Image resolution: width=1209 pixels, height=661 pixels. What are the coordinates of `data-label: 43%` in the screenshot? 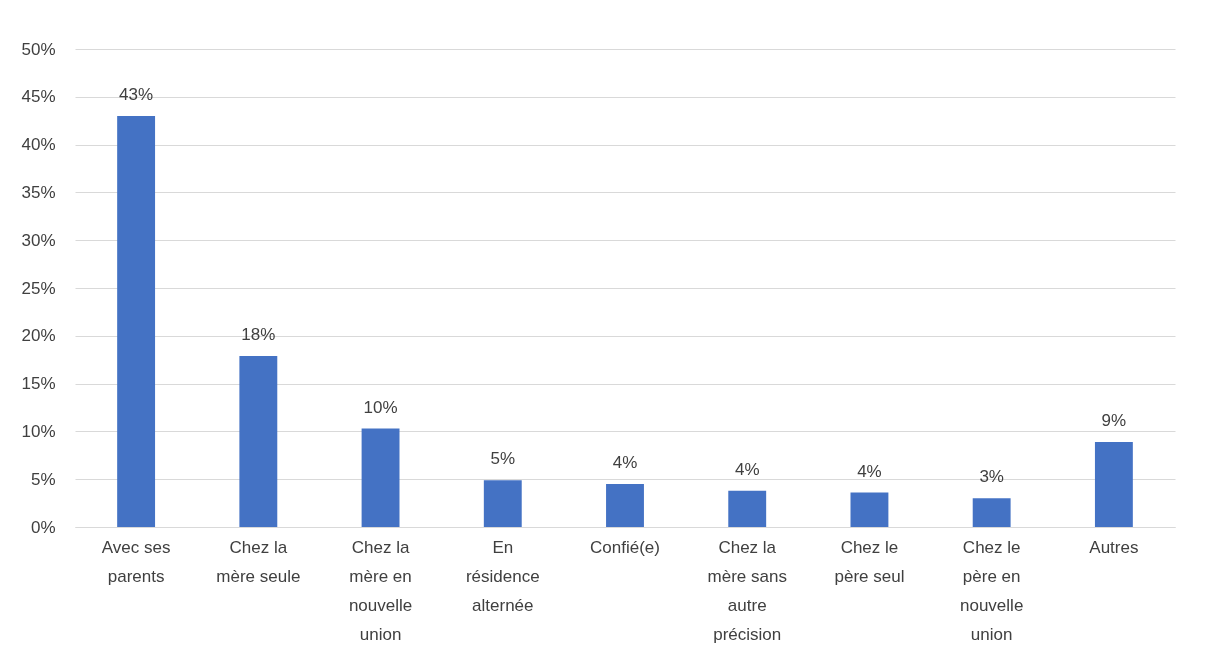 It's located at (136, 94).